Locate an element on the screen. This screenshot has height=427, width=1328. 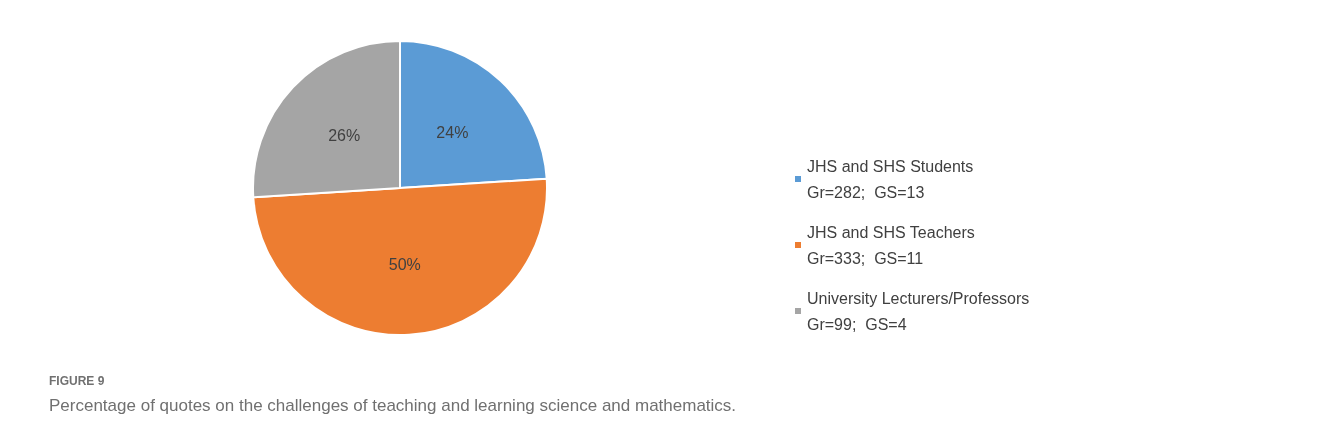
legend-label: JHS and SHS Students Gr=282; GS=13 is located at coordinates (890, 179).